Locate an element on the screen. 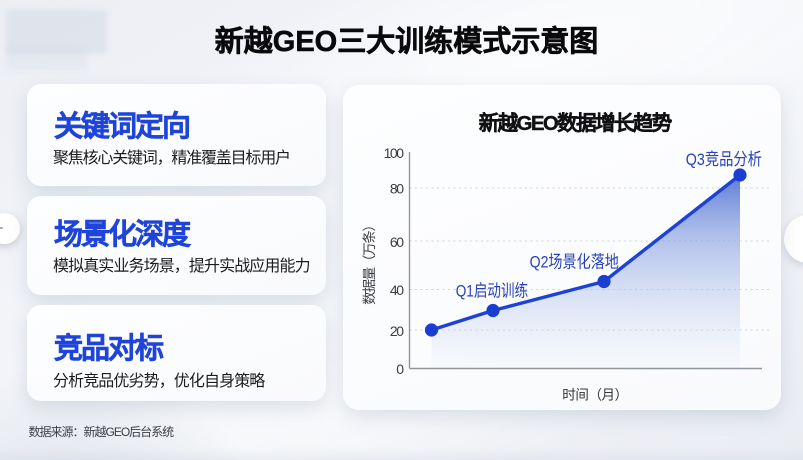  svg-text: Q1启动训练 is located at coordinates (492, 291).